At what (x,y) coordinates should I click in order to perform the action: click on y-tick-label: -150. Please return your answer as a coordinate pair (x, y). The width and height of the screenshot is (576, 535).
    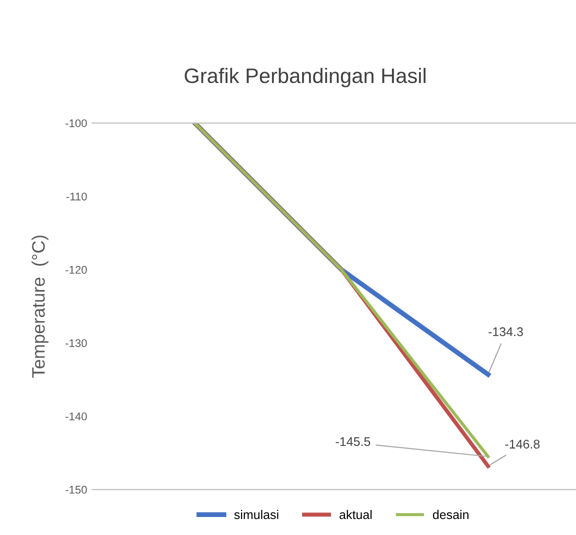
    Looking at the image, I should click on (76, 490).